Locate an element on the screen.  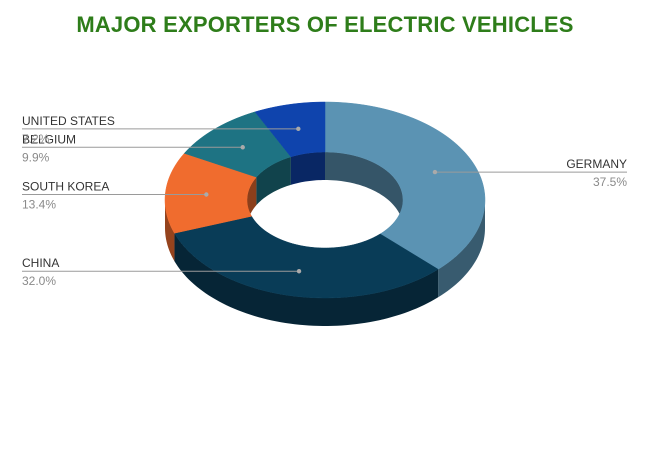
slice-label-germany: GERMANY is located at coordinates (596, 164).